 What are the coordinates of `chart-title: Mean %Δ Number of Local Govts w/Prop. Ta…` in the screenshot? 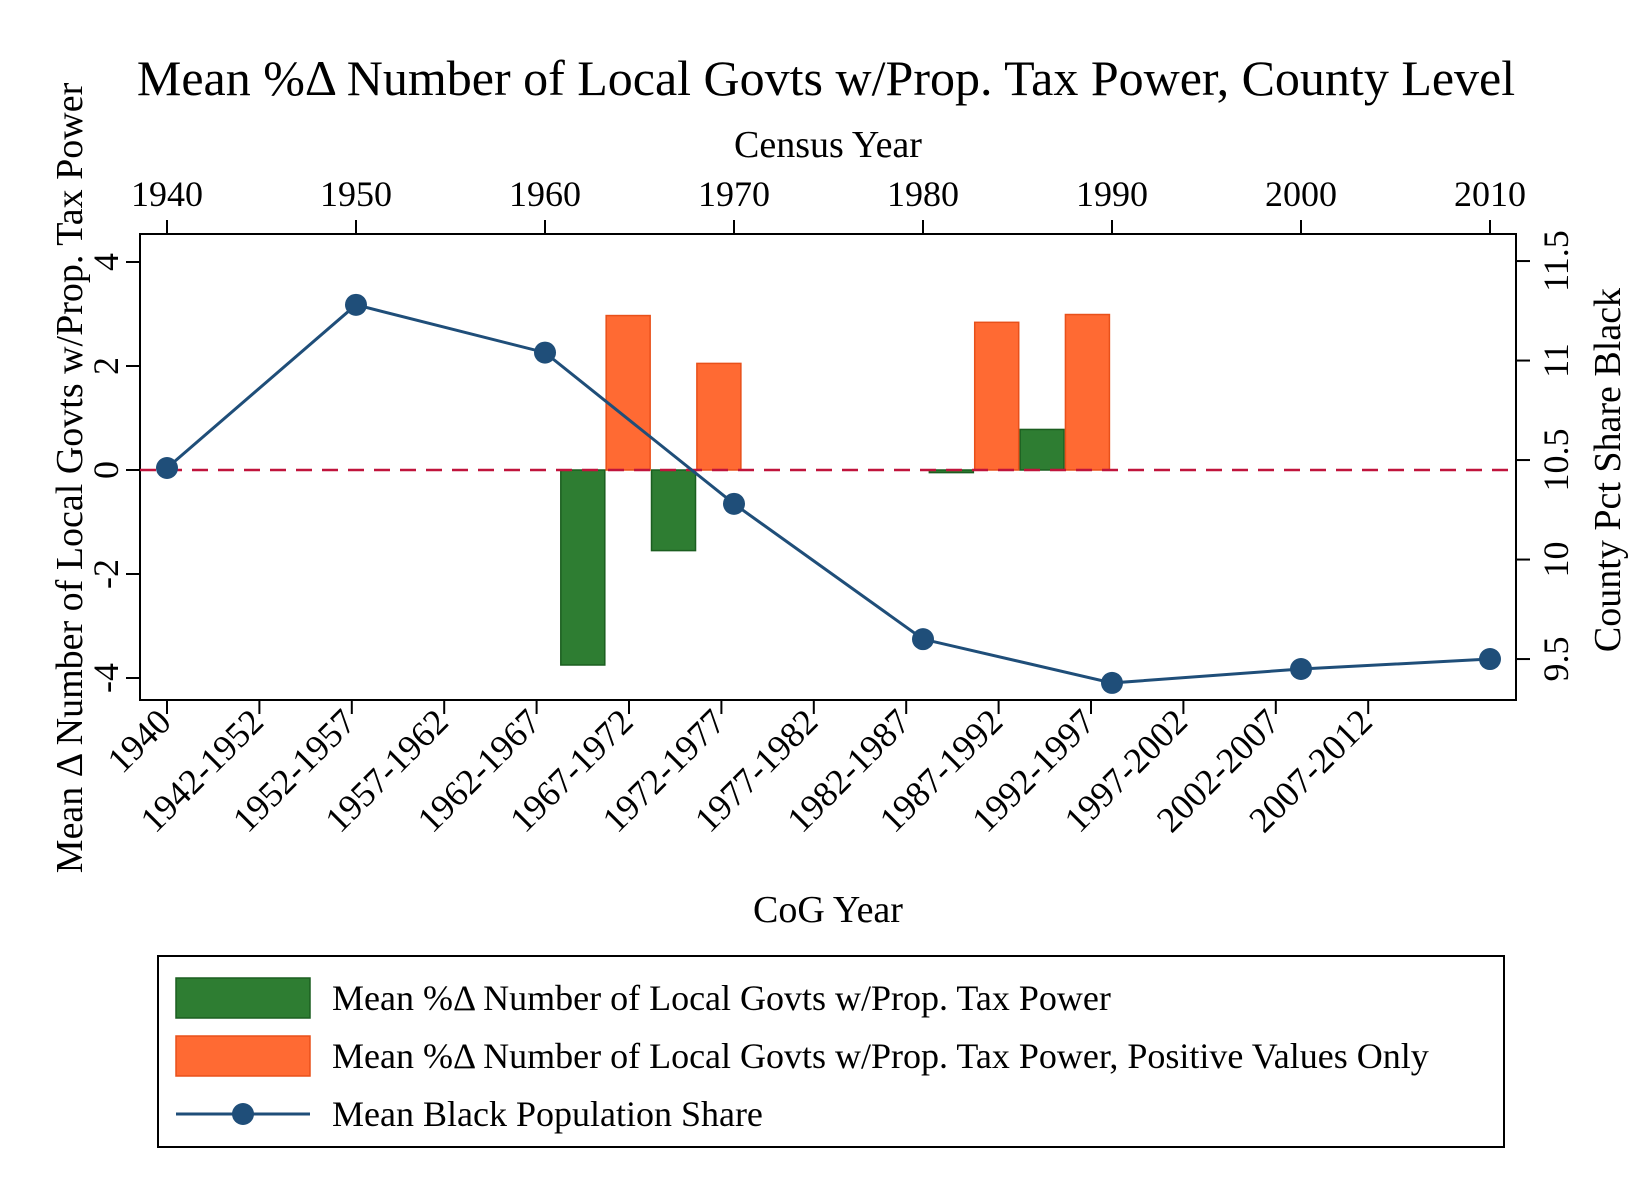 It's located at (826, 78).